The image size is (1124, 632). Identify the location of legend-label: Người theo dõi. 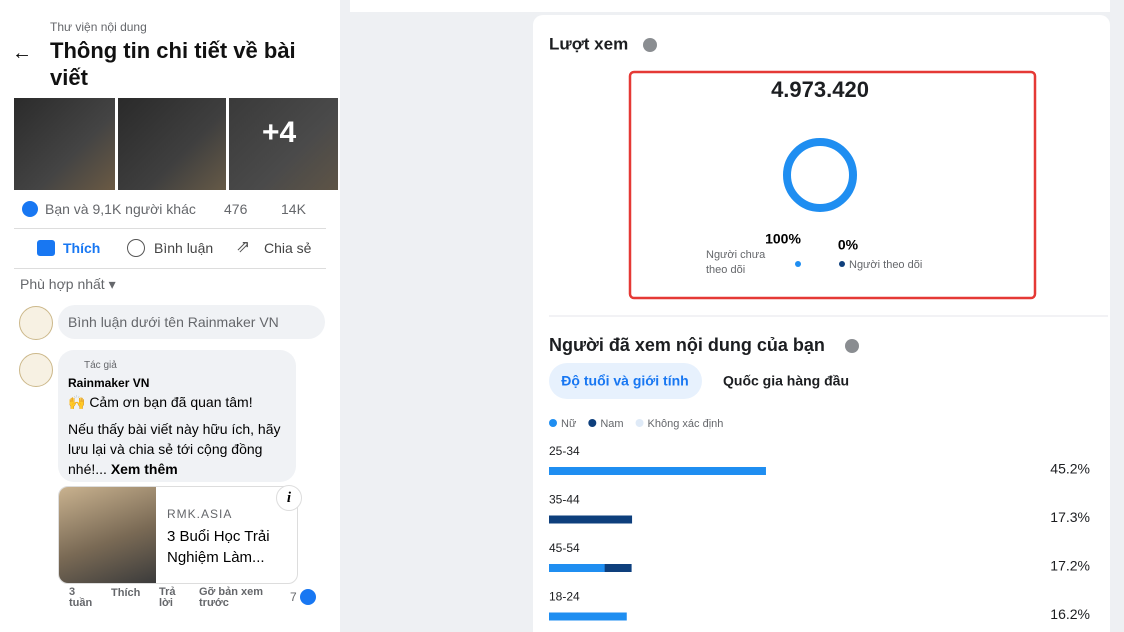
(885, 265).